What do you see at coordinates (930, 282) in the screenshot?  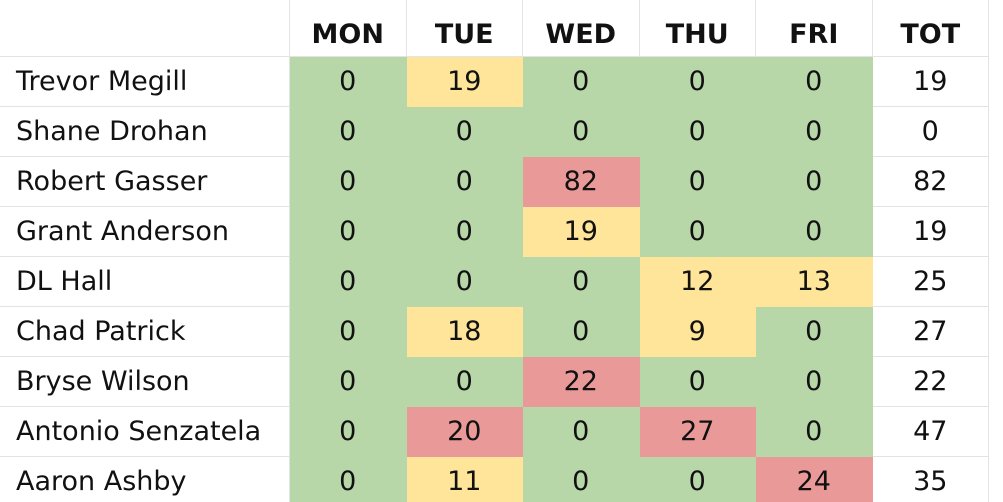 I see `value-cell: 25` at bounding box center [930, 282].